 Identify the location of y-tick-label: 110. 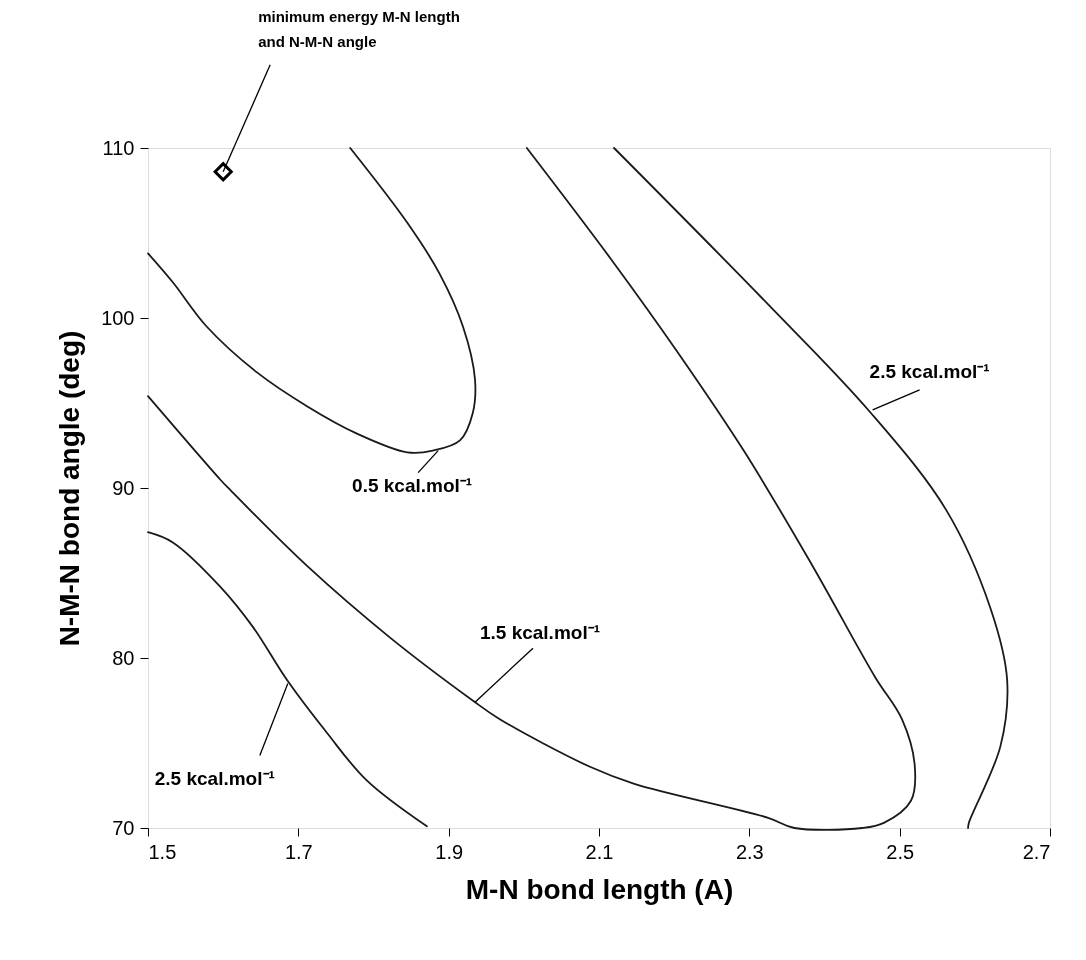
(118, 147).